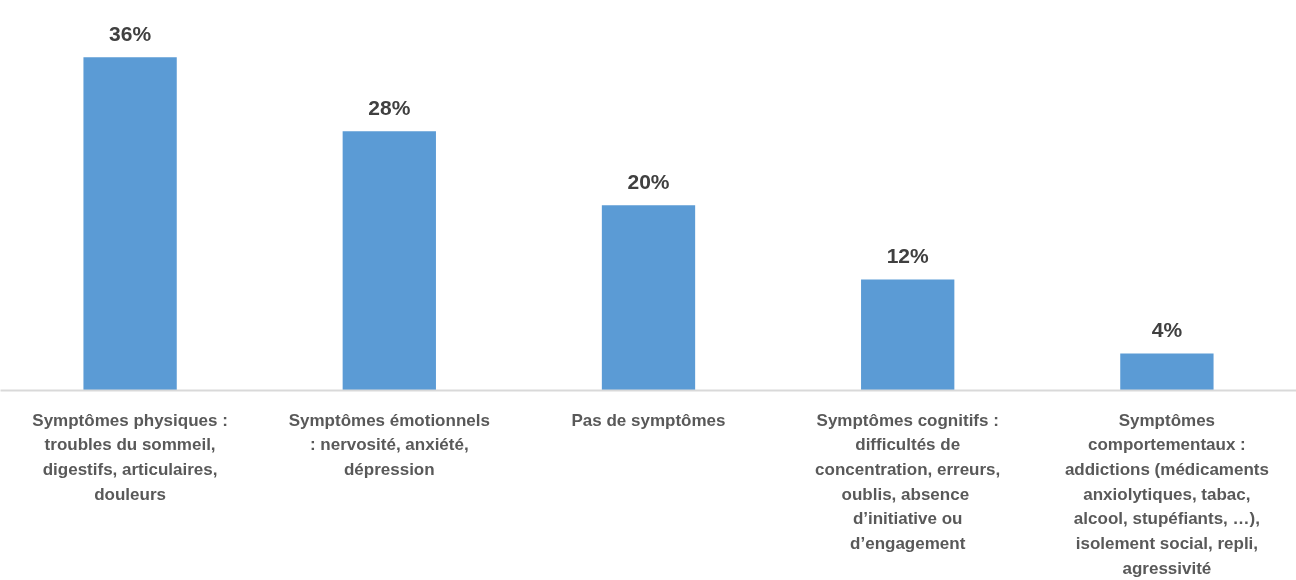 Image resolution: width=1296 pixels, height=580 pixels. I want to click on x-tick-label: Symptômes physiques : troubles du sommeil, digestifs, articulaires, douleurs, so click(130, 457).